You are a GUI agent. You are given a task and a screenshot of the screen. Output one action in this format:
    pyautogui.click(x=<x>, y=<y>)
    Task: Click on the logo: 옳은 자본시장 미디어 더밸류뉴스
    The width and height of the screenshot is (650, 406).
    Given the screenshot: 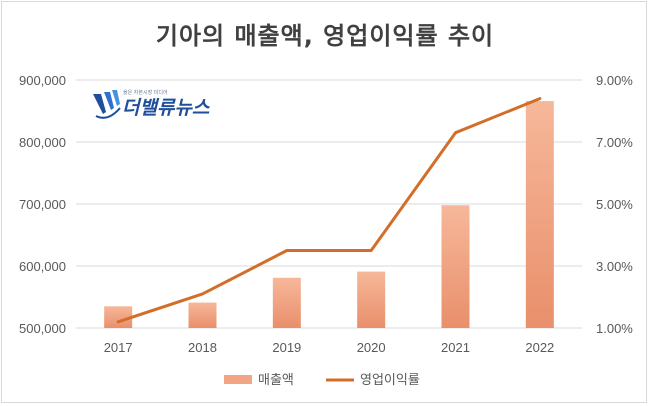 What is the action you would take?
    pyautogui.click(x=152, y=104)
    